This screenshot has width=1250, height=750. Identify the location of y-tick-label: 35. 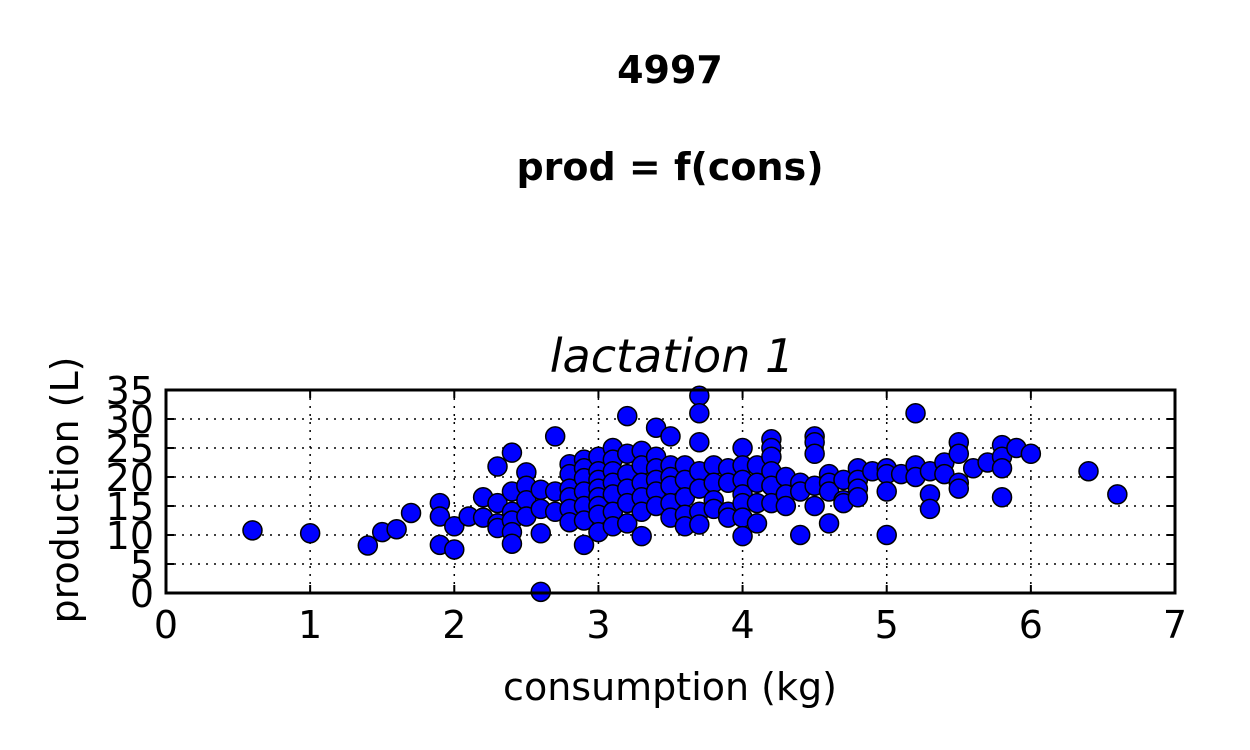
(130, 391).